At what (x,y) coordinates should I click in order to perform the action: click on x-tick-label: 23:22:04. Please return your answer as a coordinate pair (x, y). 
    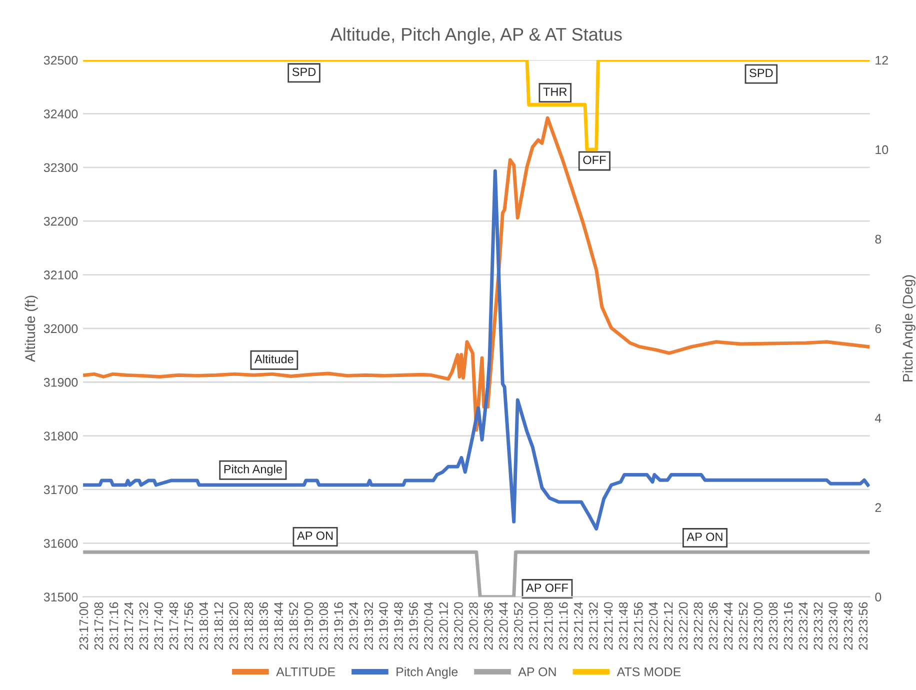
    Looking at the image, I should click on (653, 626).